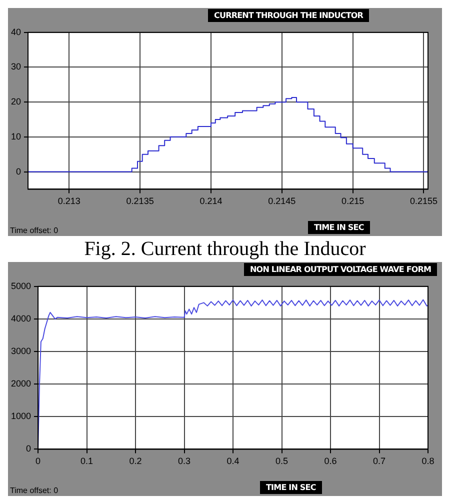 The height and width of the screenshot is (500, 450). What do you see at coordinates (21, 285) in the screenshot?
I see `y-tick-label: 5000` at bounding box center [21, 285].